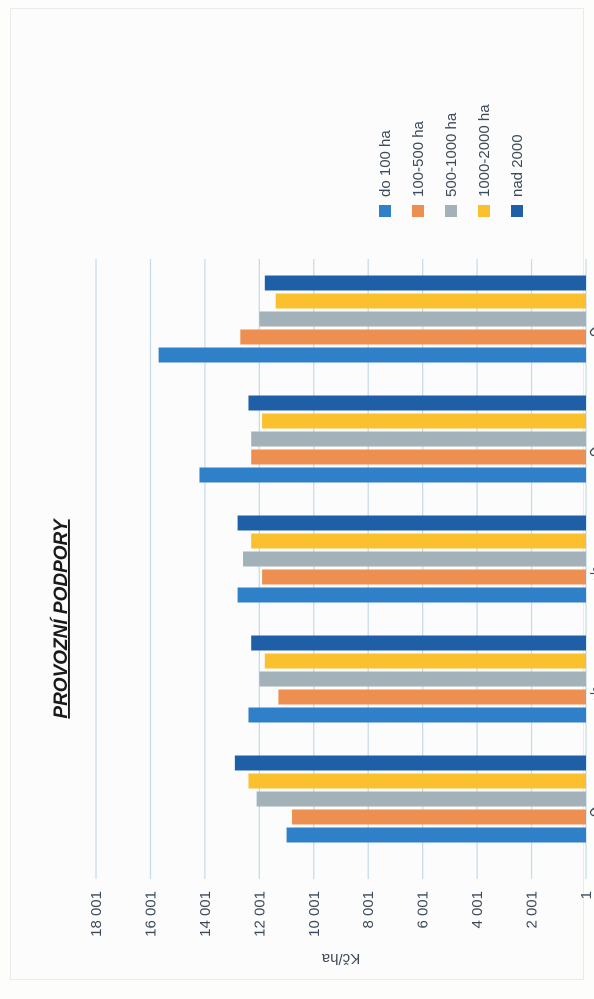 The image size is (594, 999). I want to click on legend-label: 500-1000 ha, so click(451, 154).